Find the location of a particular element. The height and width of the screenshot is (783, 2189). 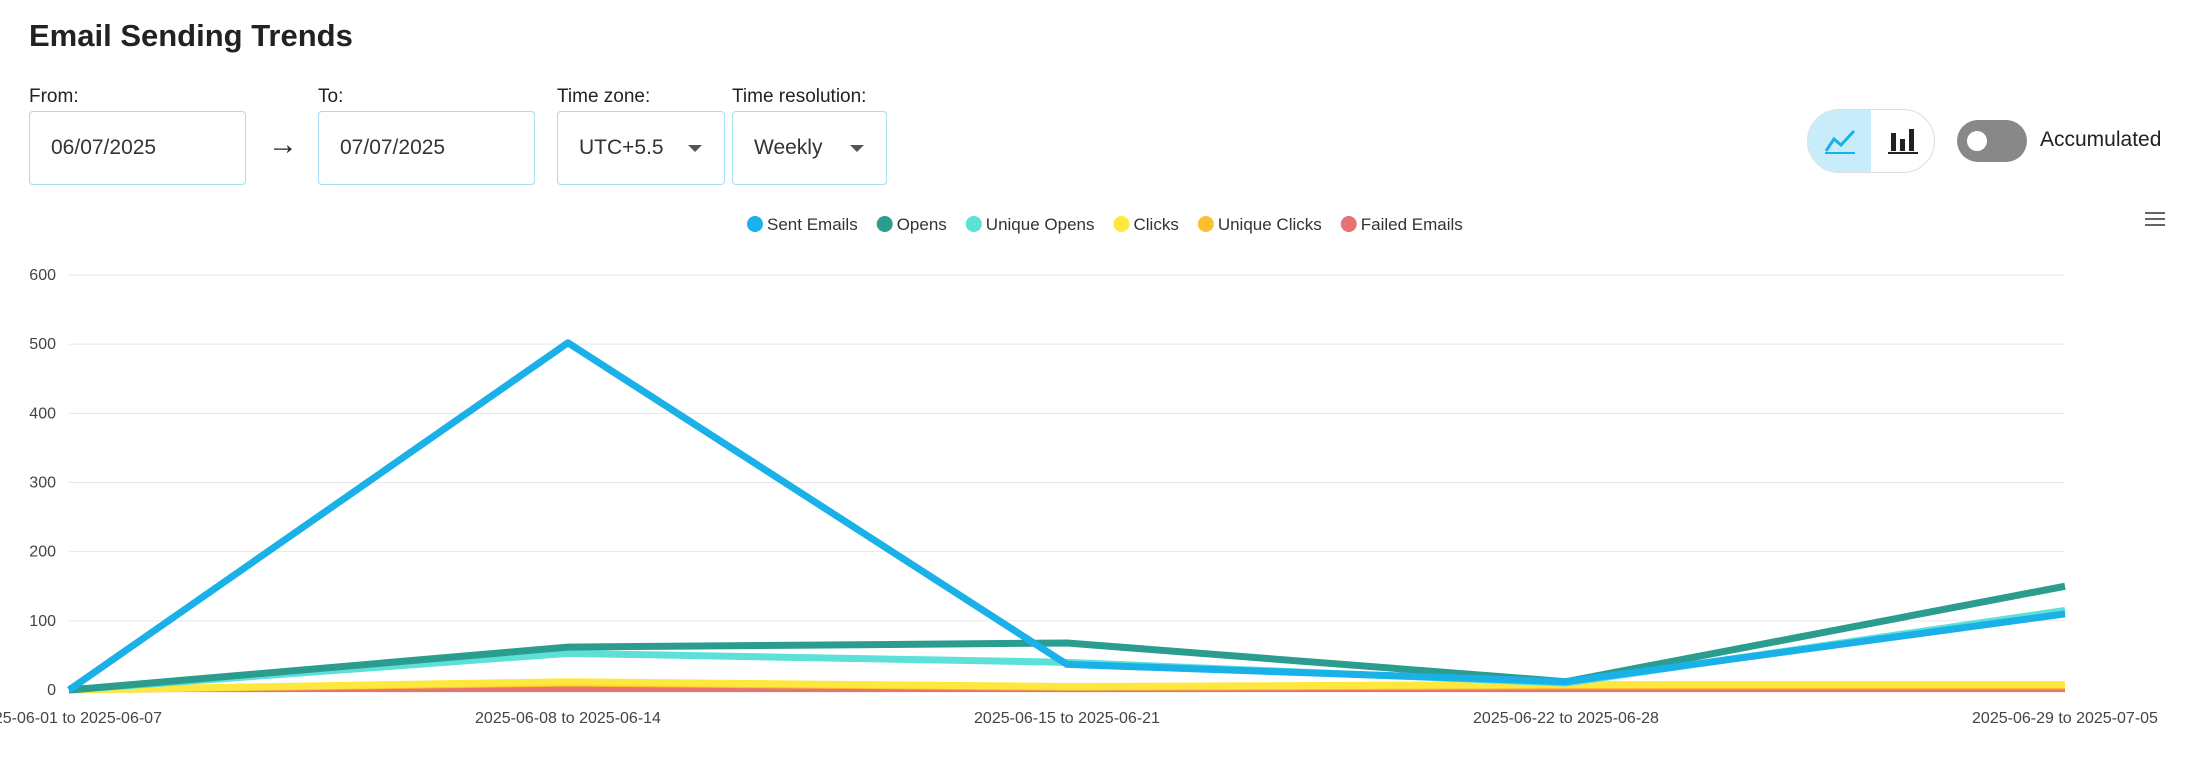

chart-type-toggle is located at coordinates (1871, 141).